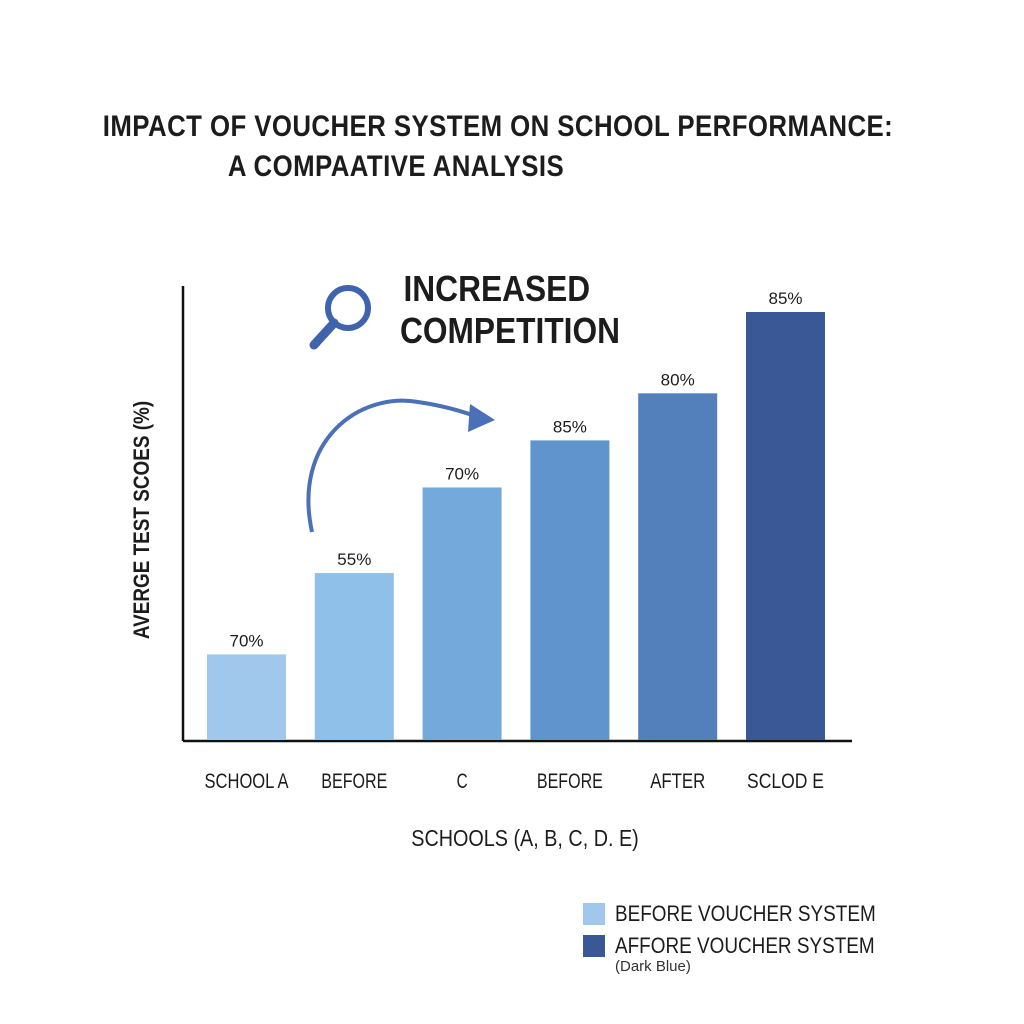  What do you see at coordinates (246, 640) in the screenshot?
I see `bar-value-label-1: 70%` at bounding box center [246, 640].